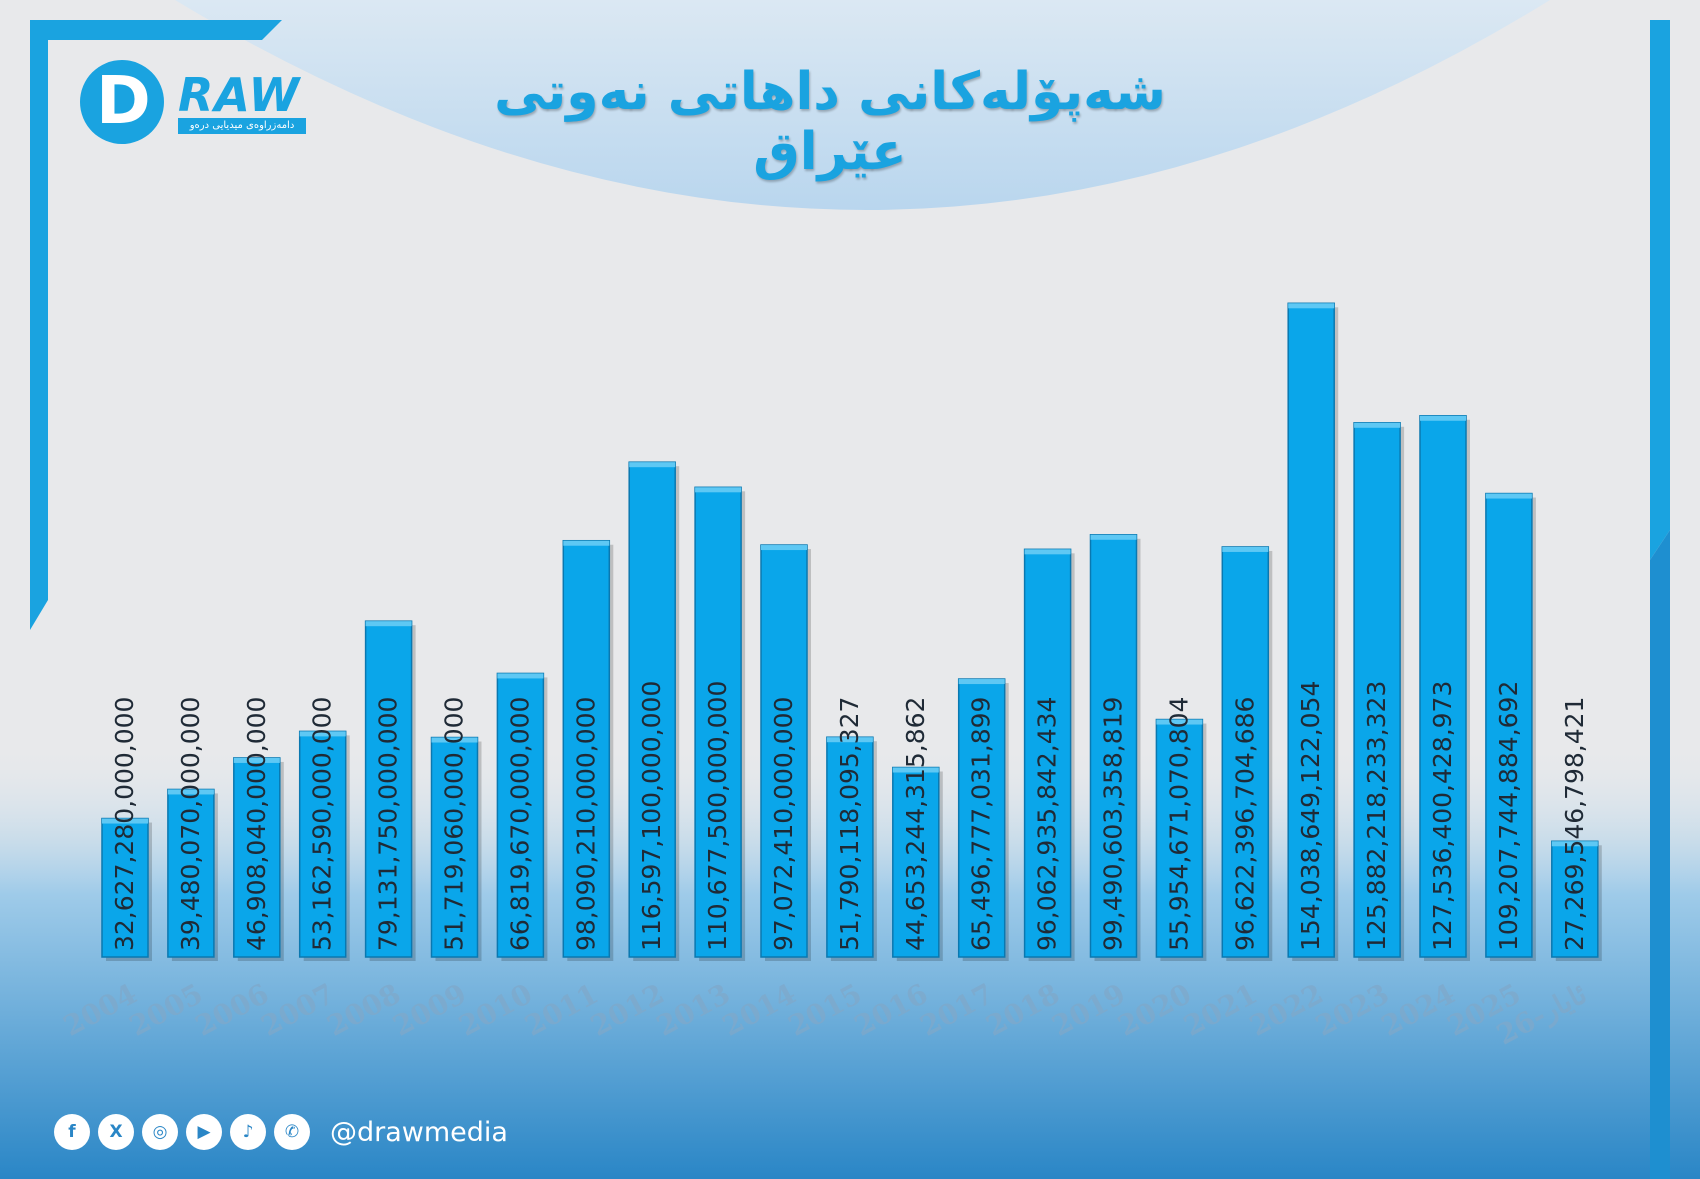 The width and height of the screenshot is (1700, 1179). What do you see at coordinates (160, 1132) in the screenshot?
I see `instagram-icon: ◎` at bounding box center [160, 1132].